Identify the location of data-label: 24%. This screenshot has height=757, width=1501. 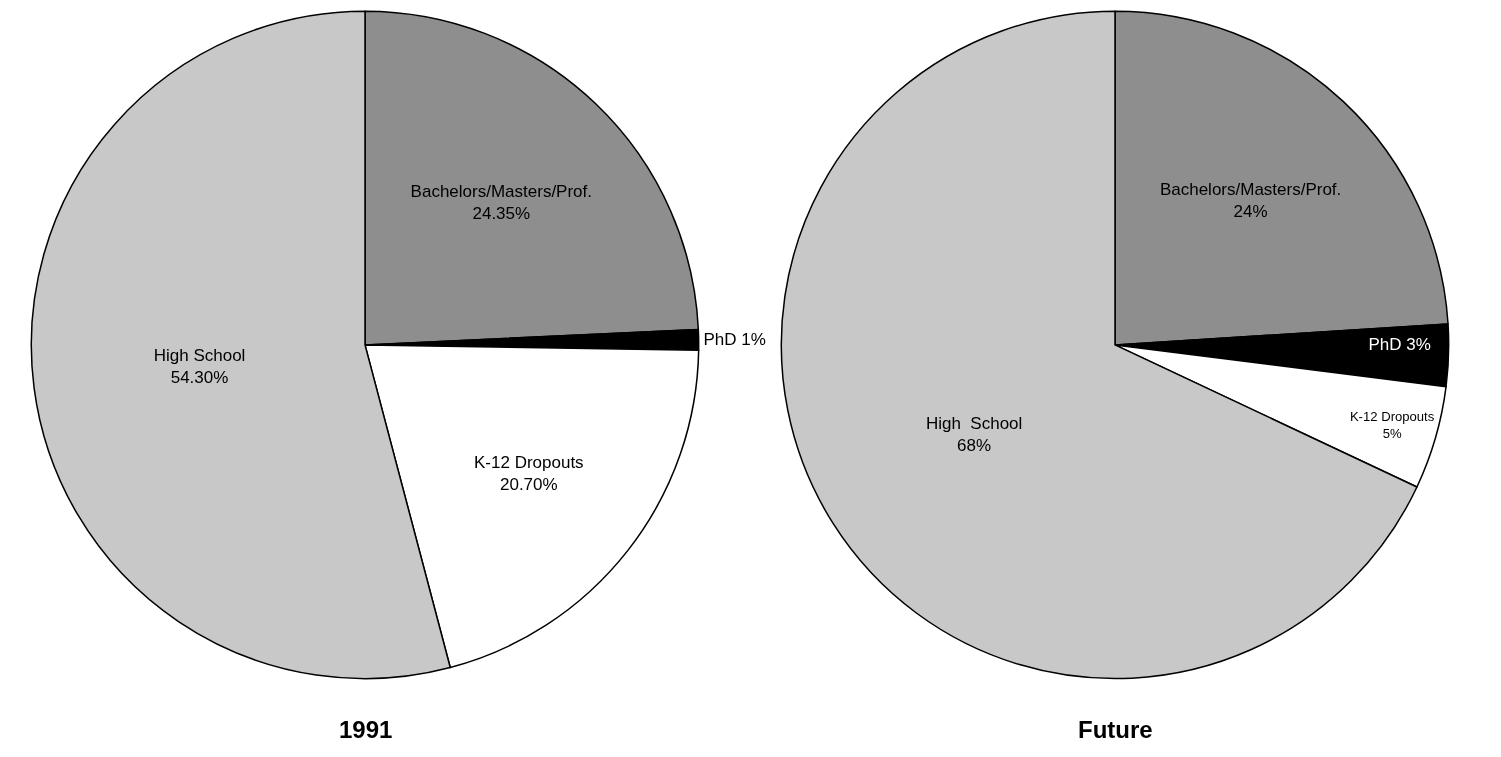
(1250, 212).